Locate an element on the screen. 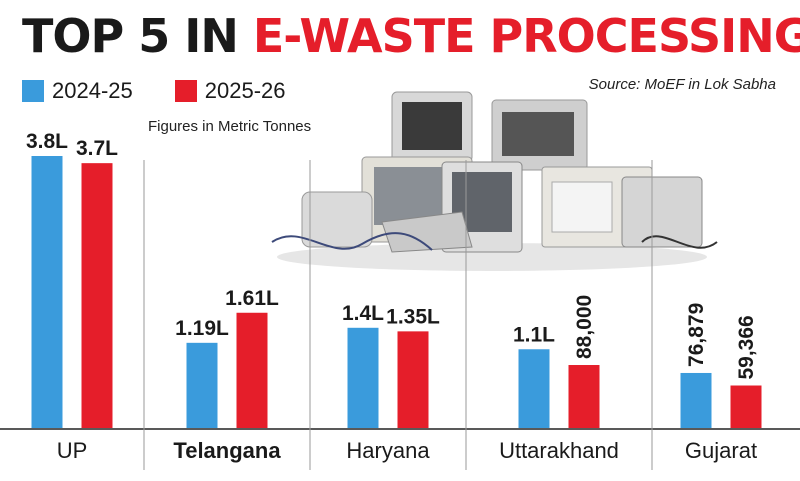  legend-item-2024-25: 2024-25 is located at coordinates (77, 91).